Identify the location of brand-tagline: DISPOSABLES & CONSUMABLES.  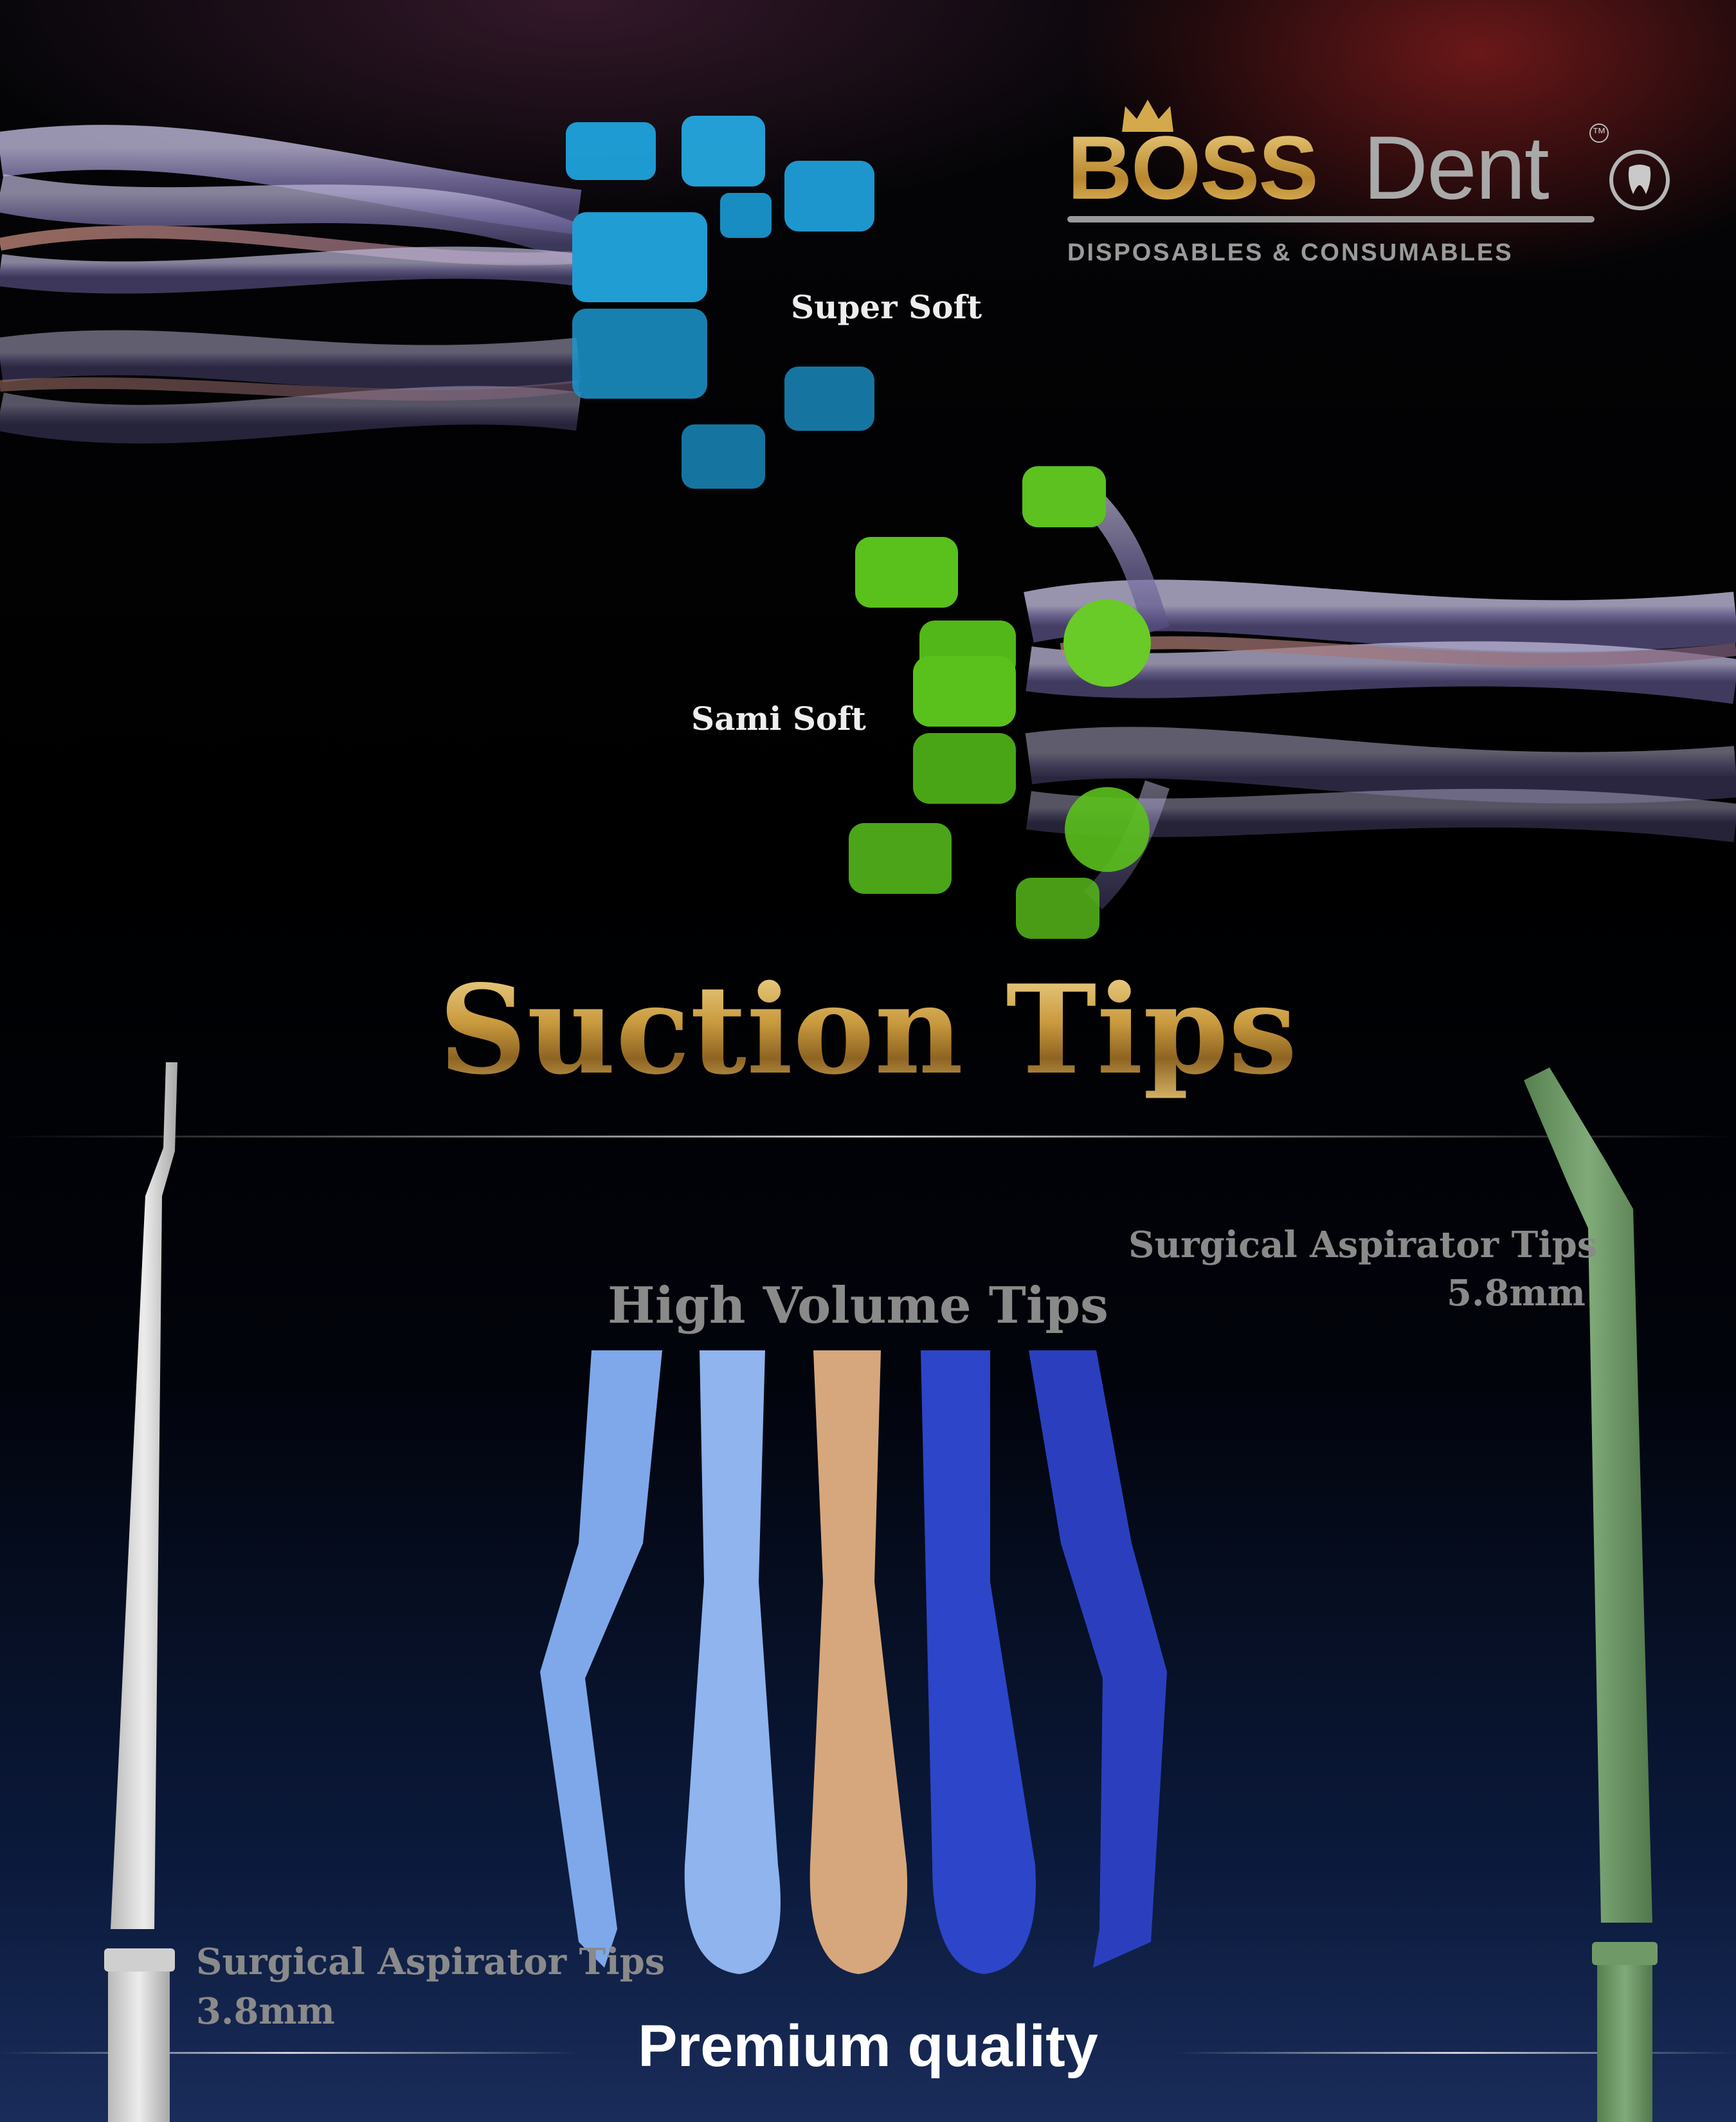
(1290, 252).